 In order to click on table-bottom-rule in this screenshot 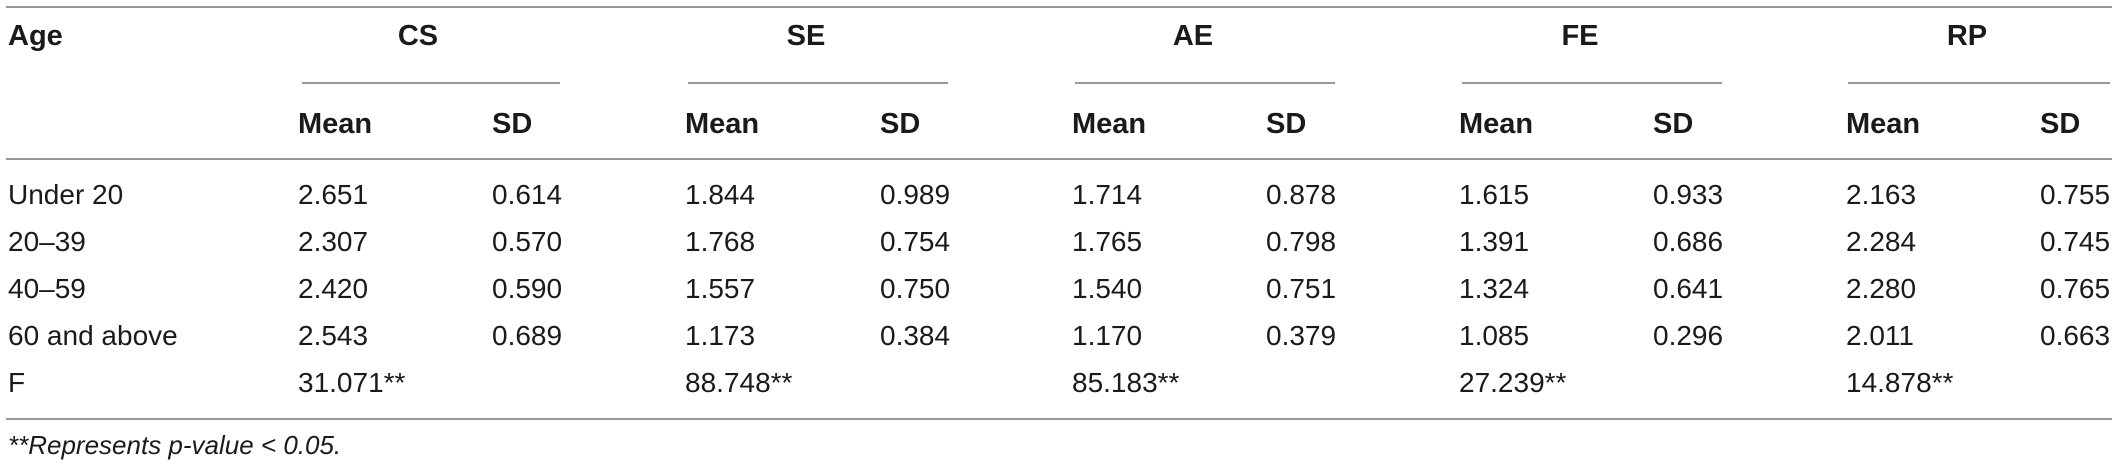, I will do `click(1059, 419)`.